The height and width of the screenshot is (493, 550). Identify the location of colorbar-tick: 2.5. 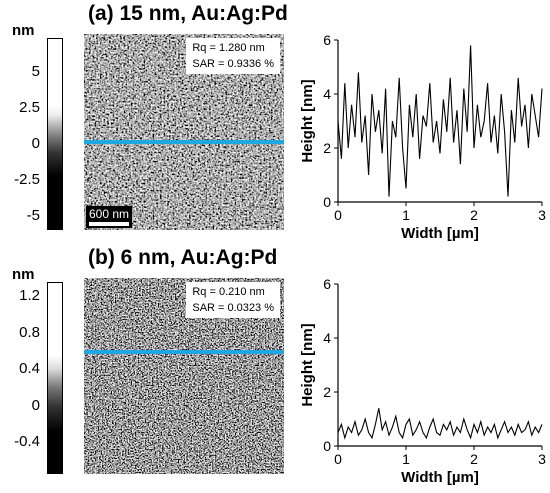
(29, 107).